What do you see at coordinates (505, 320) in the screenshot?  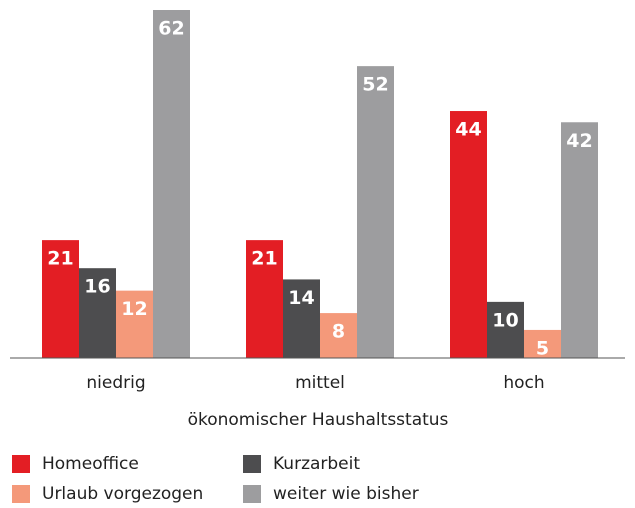 I see `value-label: 10` at bounding box center [505, 320].